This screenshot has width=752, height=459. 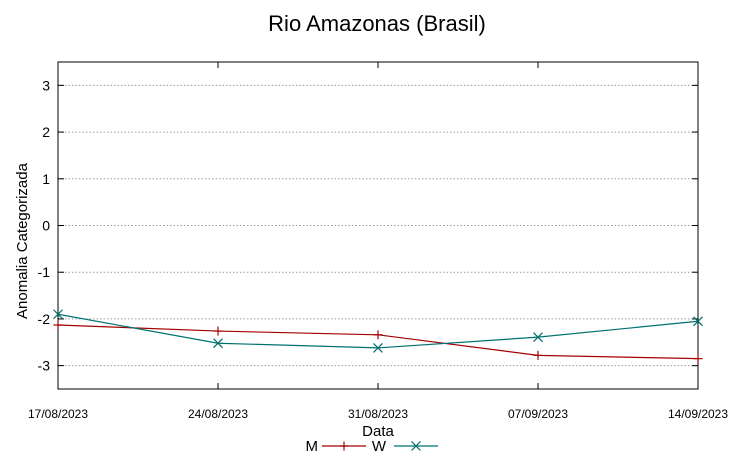 I want to click on legend-label: W, so click(x=379, y=446).